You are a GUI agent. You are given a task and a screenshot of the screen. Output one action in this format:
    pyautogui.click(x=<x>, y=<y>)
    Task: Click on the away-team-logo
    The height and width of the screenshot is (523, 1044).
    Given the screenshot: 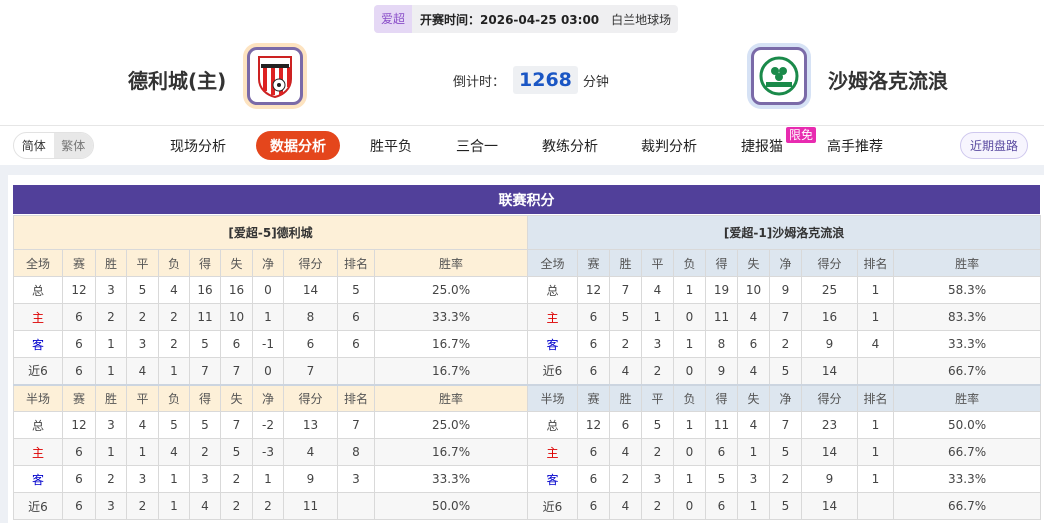 What is the action you would take?
    pyautogui.click(x=779, y=76)
    